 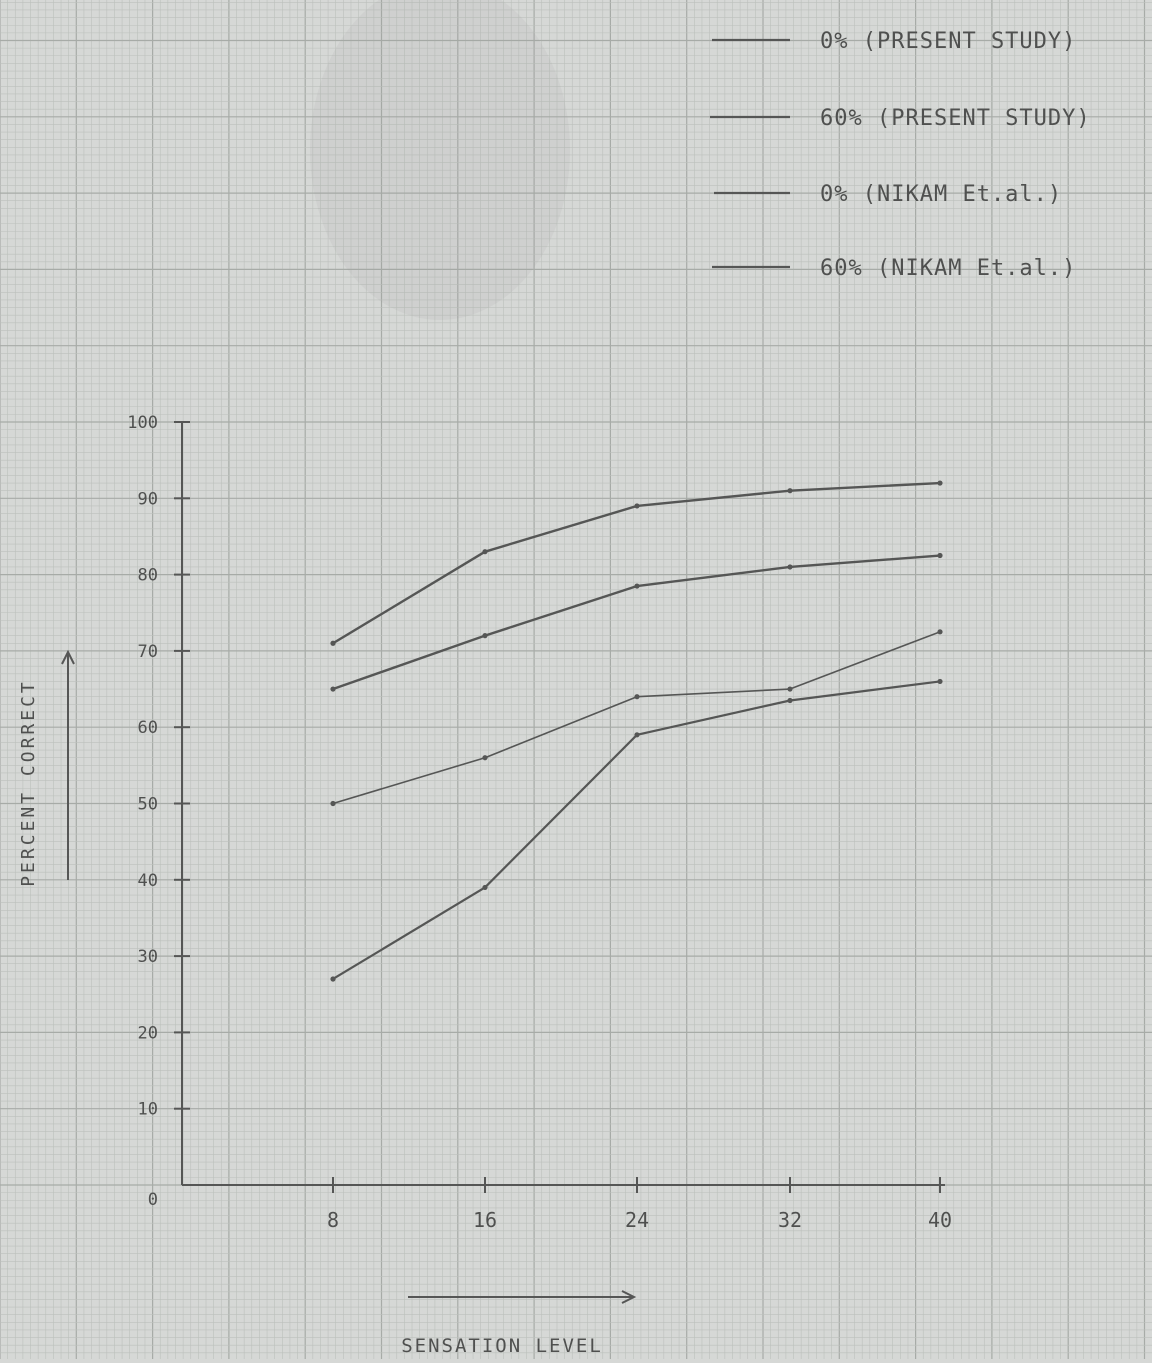 What do you see at coordinates (637, 1220) in the screenshot?
I see `x-tick-label: 24` at bounding box center [637, 1220].